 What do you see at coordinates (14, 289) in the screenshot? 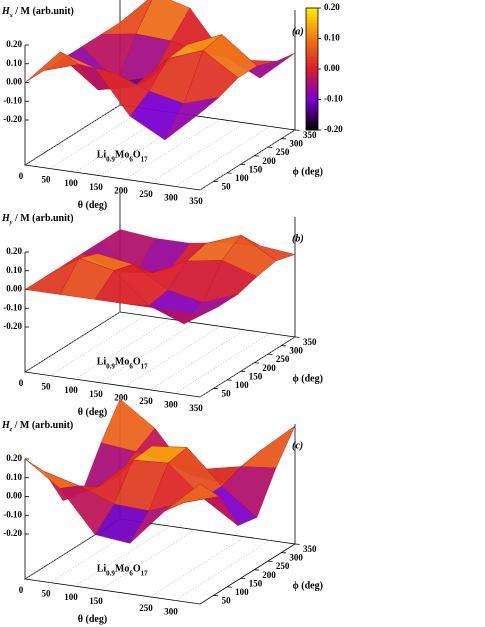
I see `z-tick-label: 0.00` at bounding box center [14, 289].